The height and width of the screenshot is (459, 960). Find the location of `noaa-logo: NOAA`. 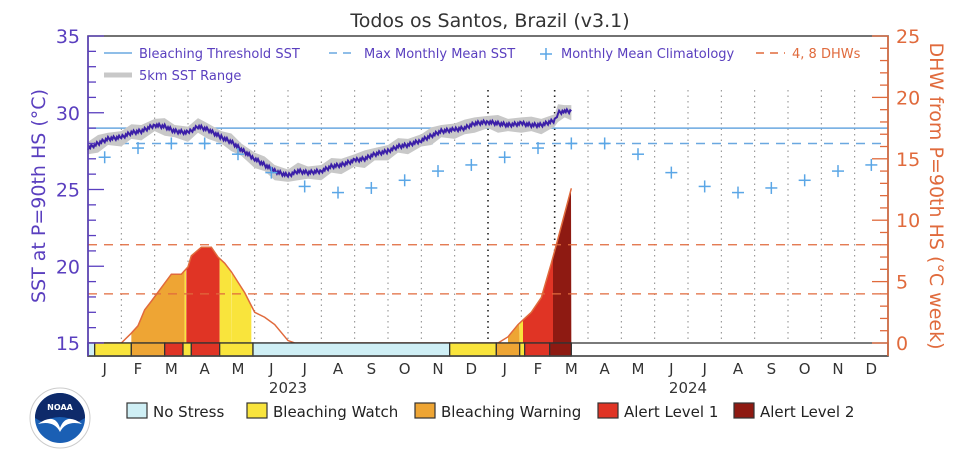

noaa-logo: NOAA is located at coordinates (60, 418).